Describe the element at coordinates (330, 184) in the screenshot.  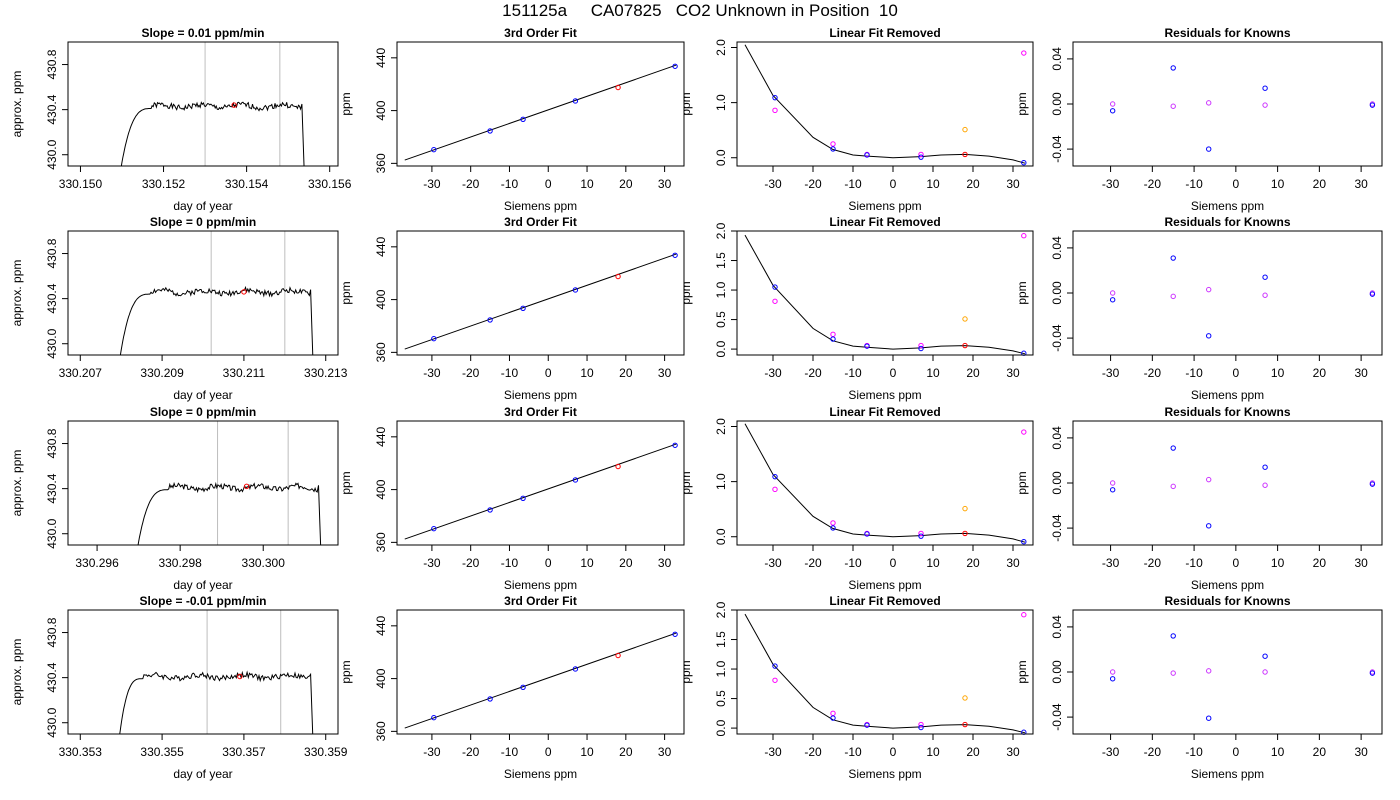
I see `x-tick-label: 330.156` at that location.